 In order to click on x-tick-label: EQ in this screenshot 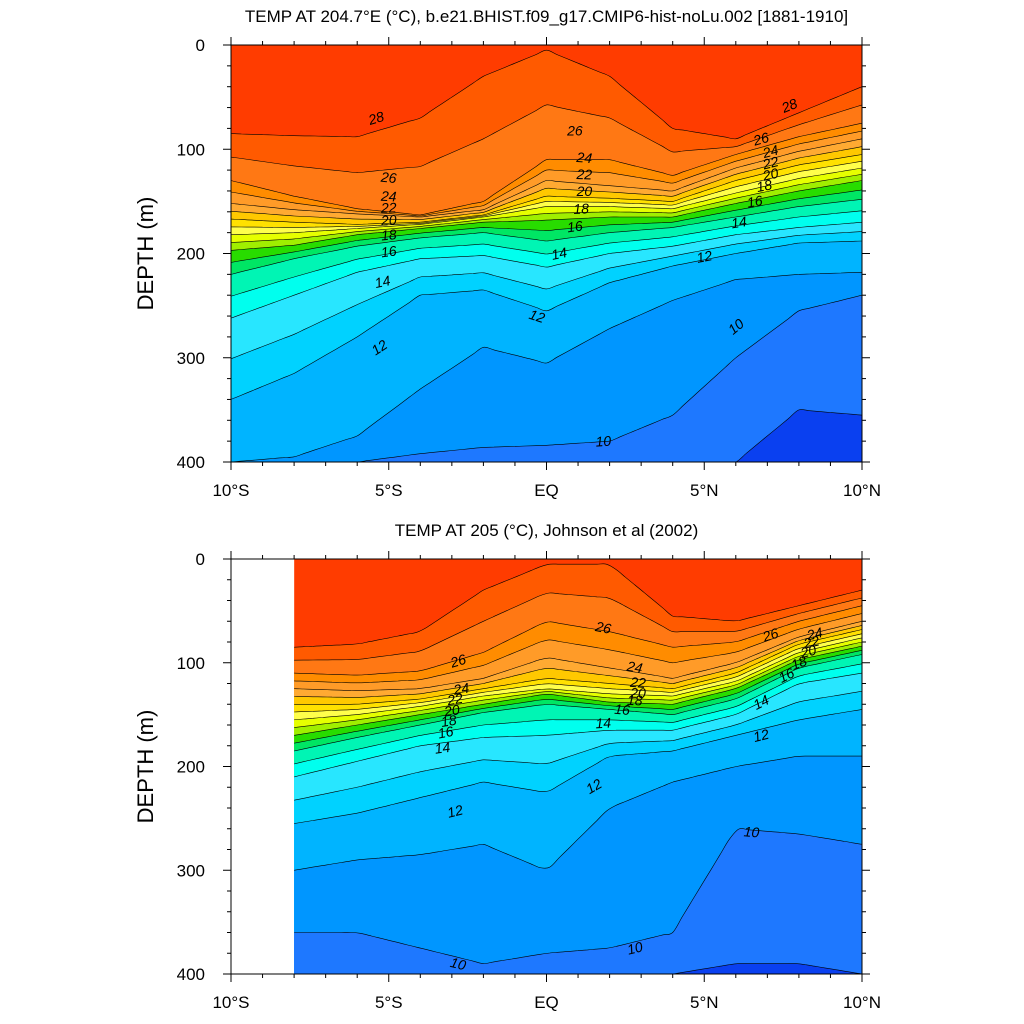, I will do `click(546, 490)`.